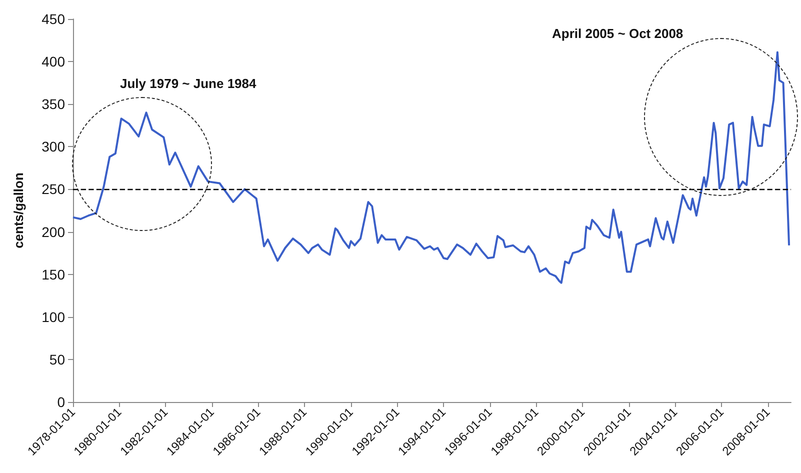 The height and width of the screenshot is (473, 801). What do you see at coordinates (54, 104) in the screenshot?
I see `y-tick-label: 350` at bounding box center [54, 104].